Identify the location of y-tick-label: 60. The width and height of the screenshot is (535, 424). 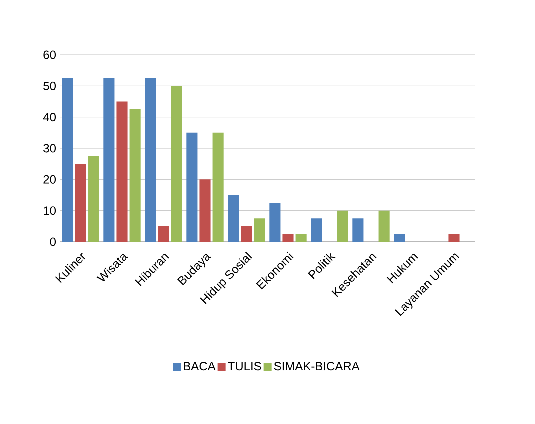
(50, 55).